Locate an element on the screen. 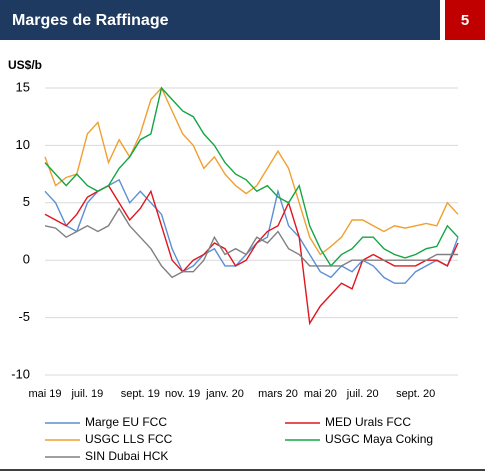  x-tick-label: mai 20 is located at coordinates (320, 394).